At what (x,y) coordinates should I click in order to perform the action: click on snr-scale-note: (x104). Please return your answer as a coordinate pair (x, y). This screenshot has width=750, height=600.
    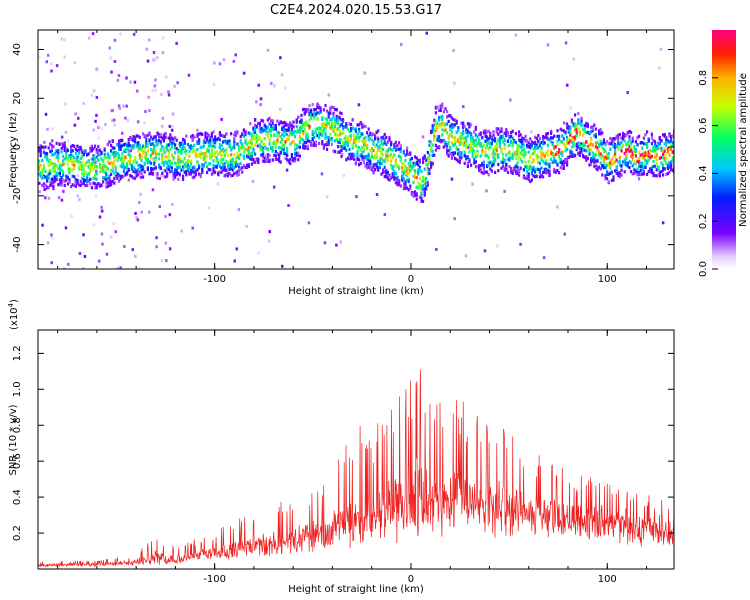
    Looking at the image, I should click on (13, 314).